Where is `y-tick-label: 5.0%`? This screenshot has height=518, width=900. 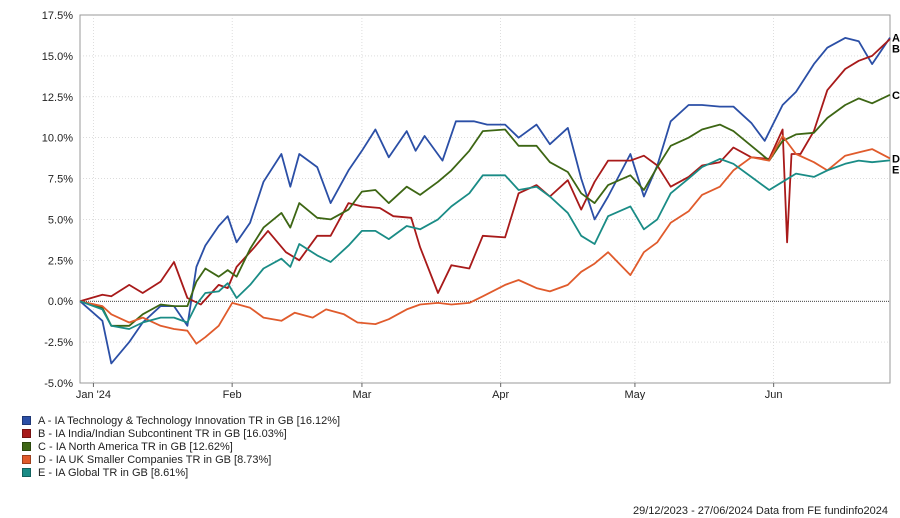 y-tick-label: 5.0% is located at coordinates (60, 220).